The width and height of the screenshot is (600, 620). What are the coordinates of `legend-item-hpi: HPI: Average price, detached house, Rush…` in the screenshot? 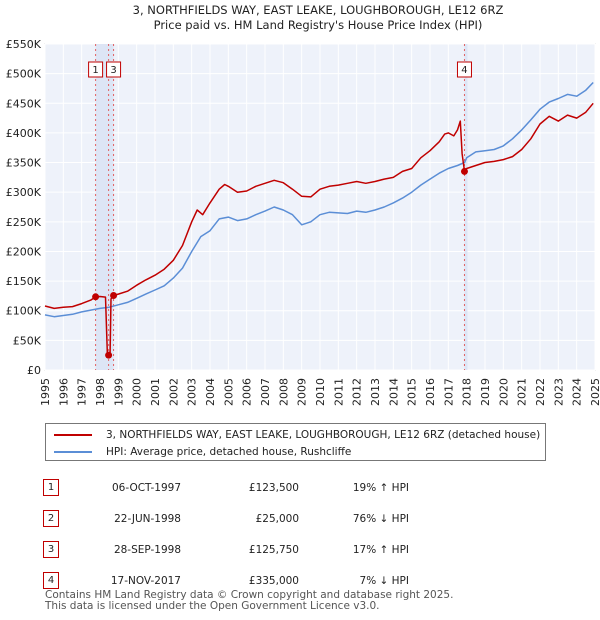 It's located at (202, 452).